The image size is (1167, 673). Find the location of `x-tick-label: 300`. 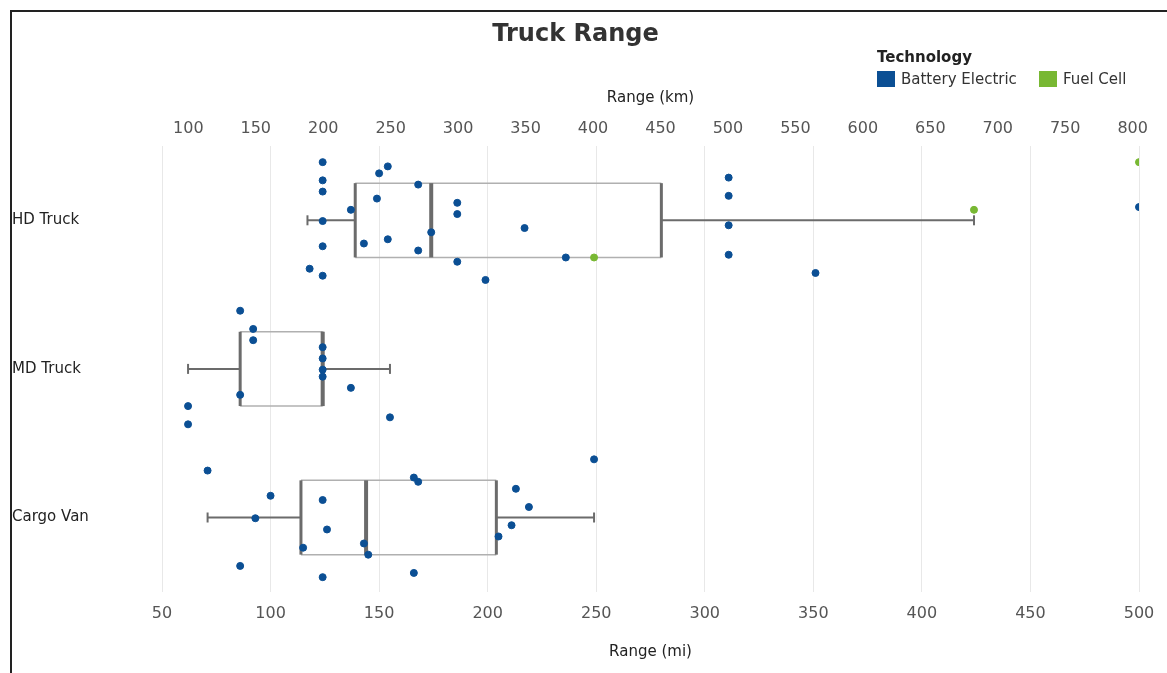

x-tick-label: 300 is located at coordinates (705, 612).